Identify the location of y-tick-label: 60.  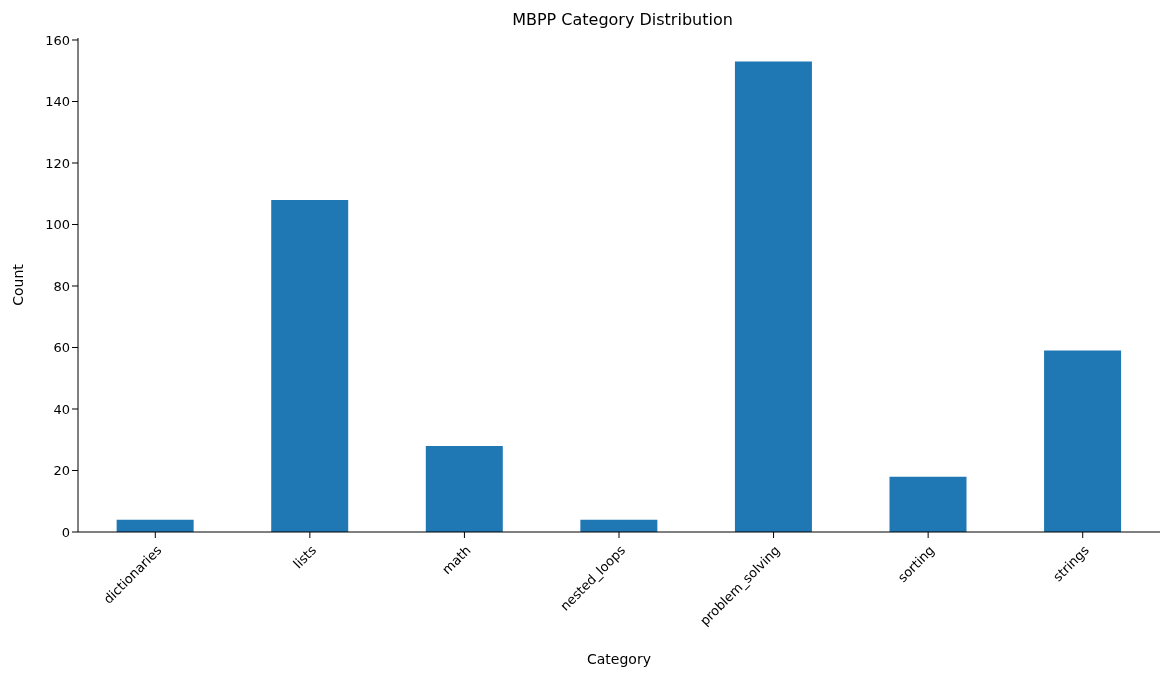
(61, 348).